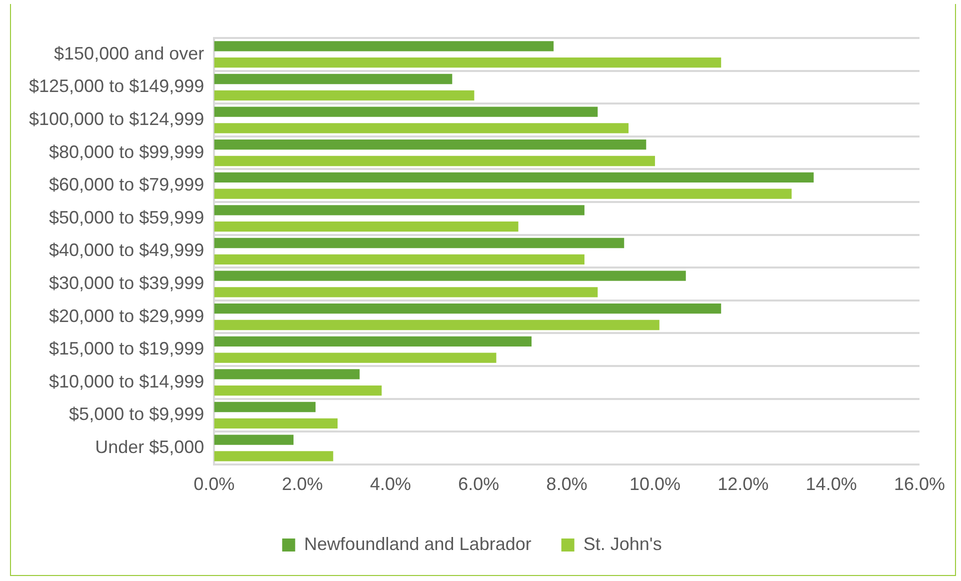  I want to click on x-tick-label: 10.0%, so click(655, 484).